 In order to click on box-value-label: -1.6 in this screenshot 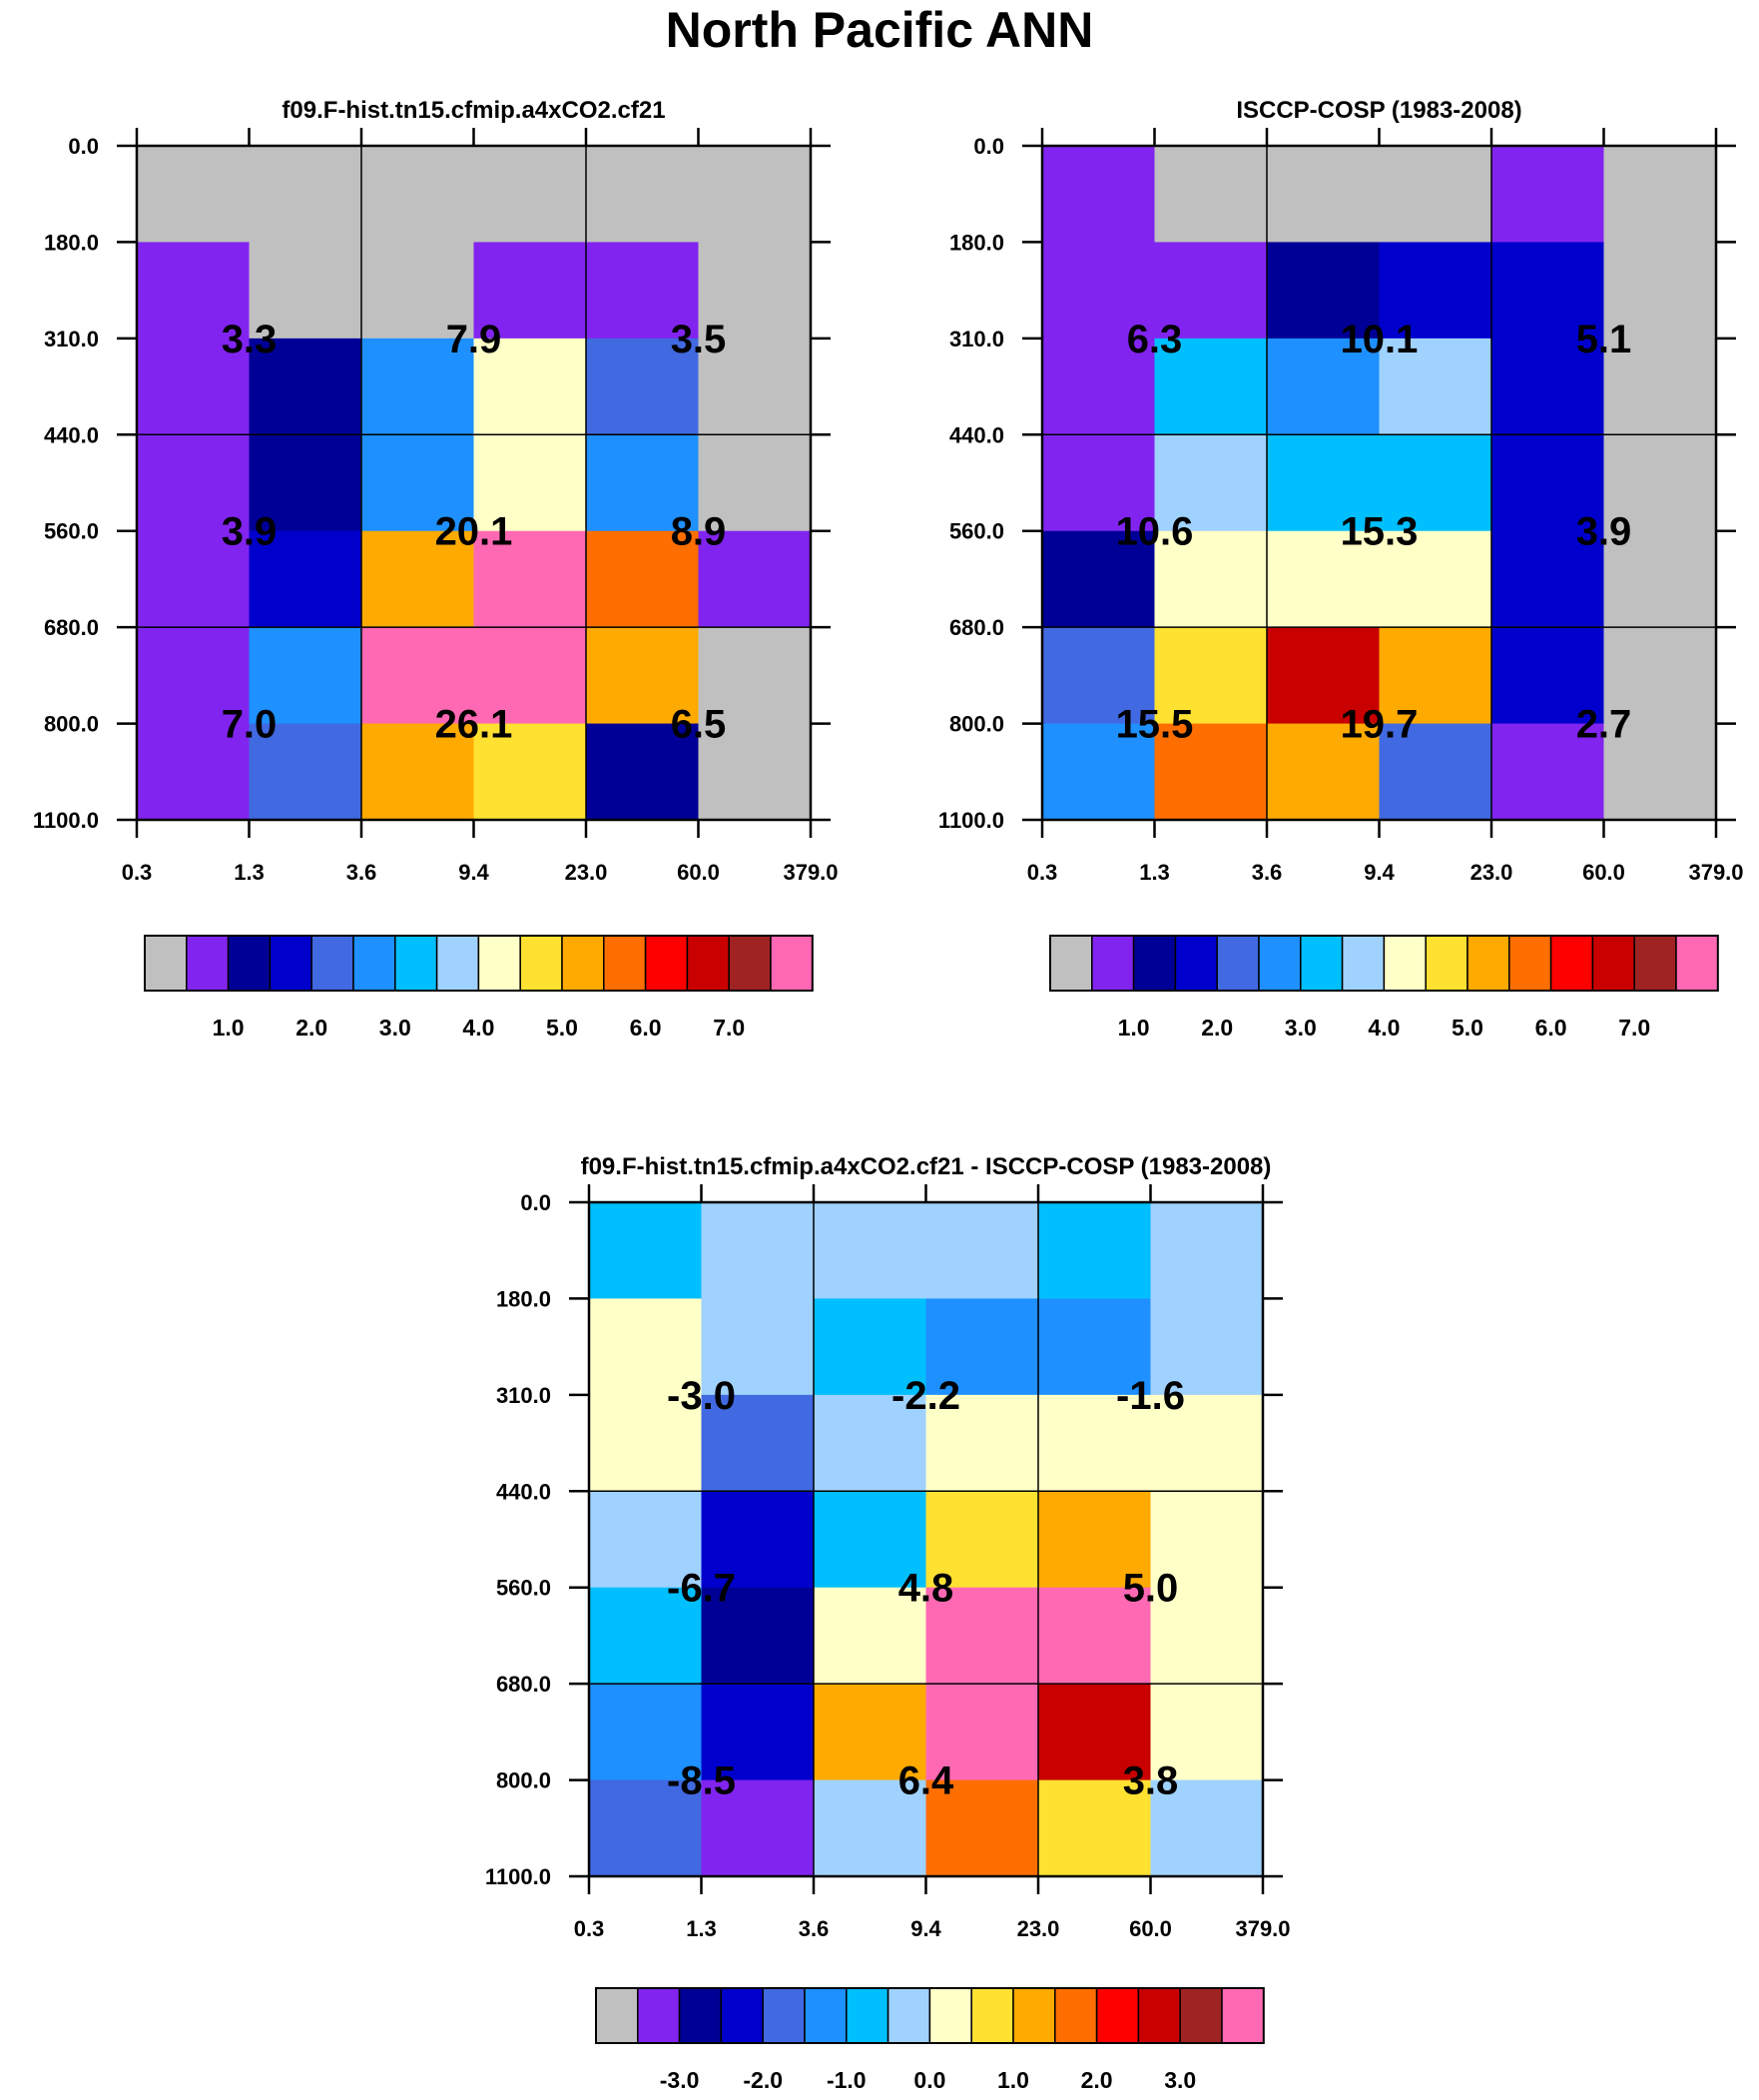, I will do `click(1150, 1396)`.